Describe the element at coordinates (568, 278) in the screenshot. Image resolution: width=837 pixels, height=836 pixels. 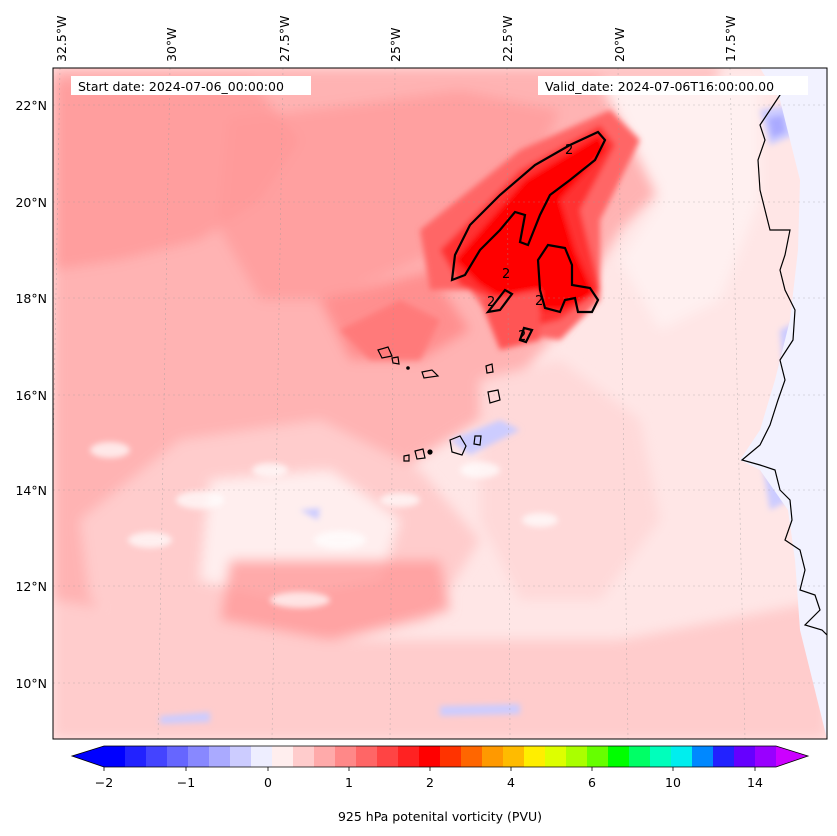
I see `contour-east-blob` at that location.